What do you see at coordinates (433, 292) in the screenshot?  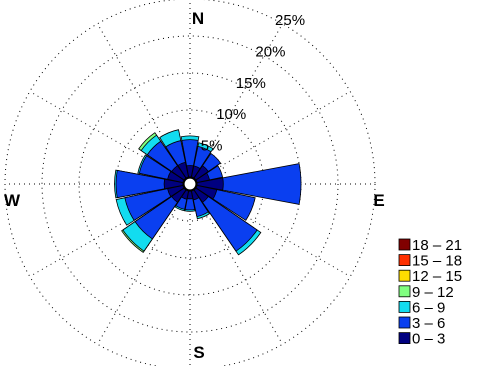 I see `legend-label-3: 9 – 12` at bounding box center [433, 292].